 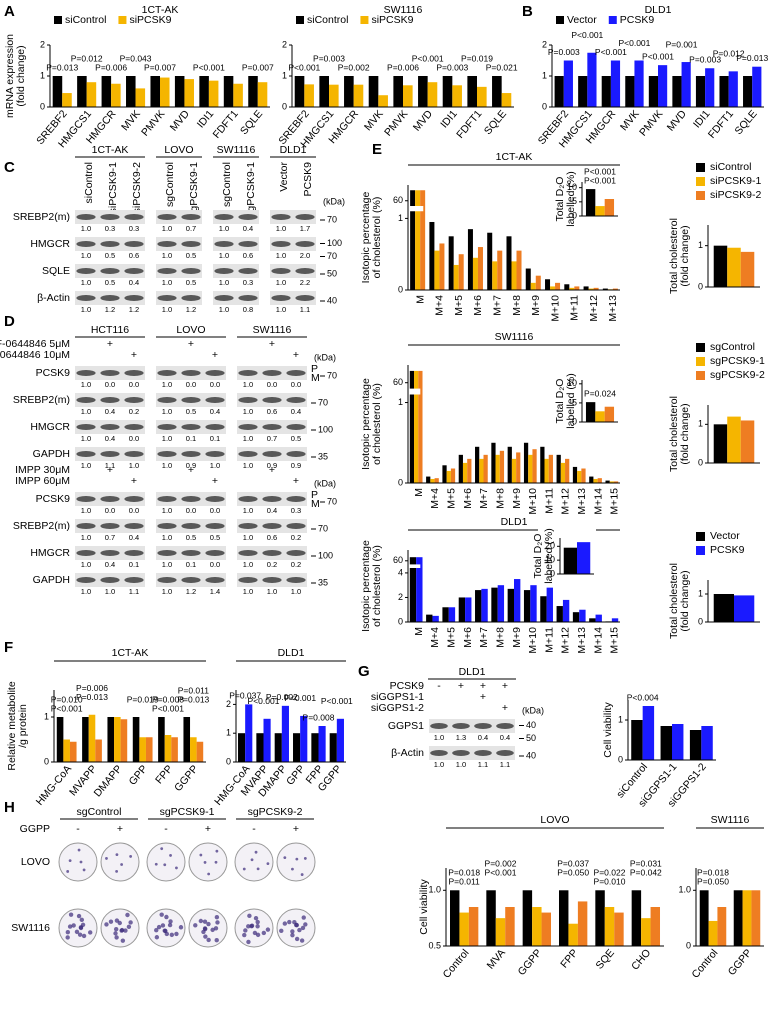 What do you see at coordinates (685, 433) in the screenshot?
I see `y-axis-label: (fold change)` at bounding box center [685, 433].